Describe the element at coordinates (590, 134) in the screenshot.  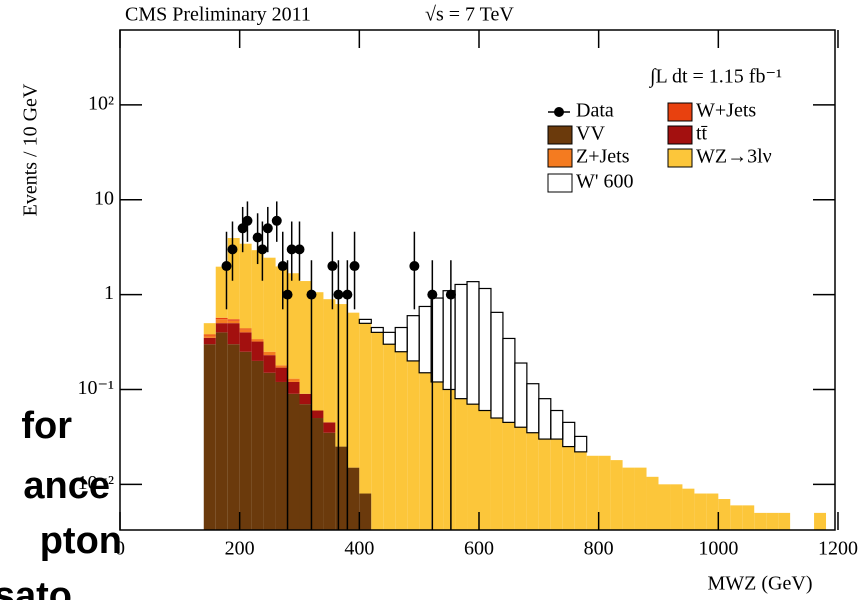
I see `legend-label: VV` at that location.